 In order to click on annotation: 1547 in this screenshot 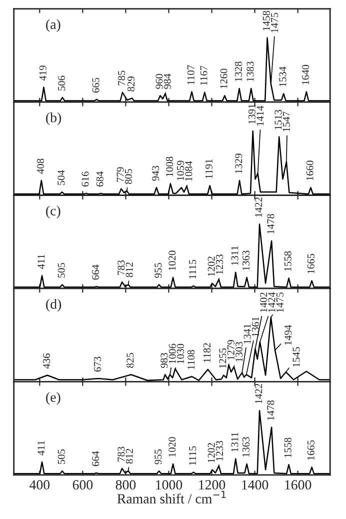, I will do `click(286, 122)`.